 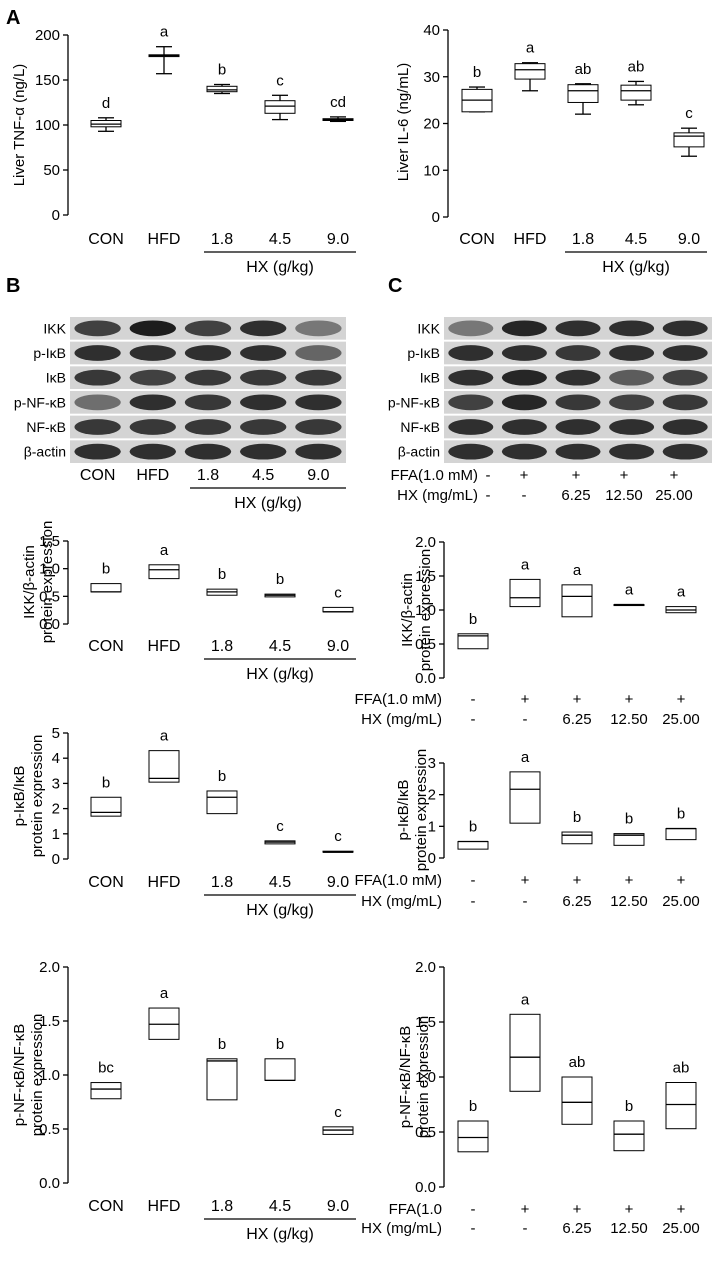 I want to click on blot-c-row2-label: HX (mg/mL), so click(x=437, y=495).